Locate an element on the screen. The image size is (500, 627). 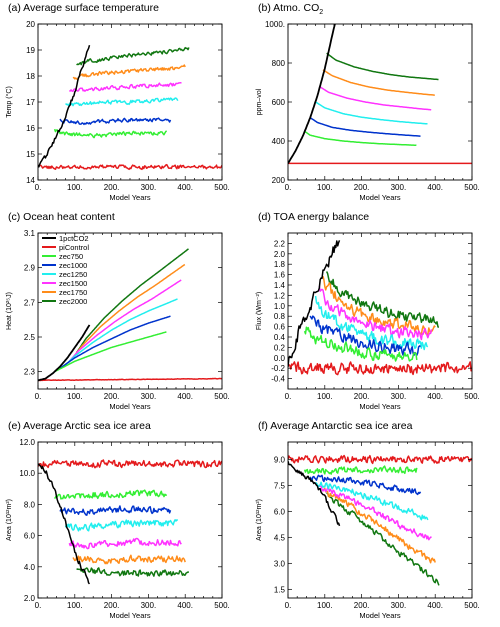
legend-label-zec1000: zec1000 is located at coordinates (73, 265).